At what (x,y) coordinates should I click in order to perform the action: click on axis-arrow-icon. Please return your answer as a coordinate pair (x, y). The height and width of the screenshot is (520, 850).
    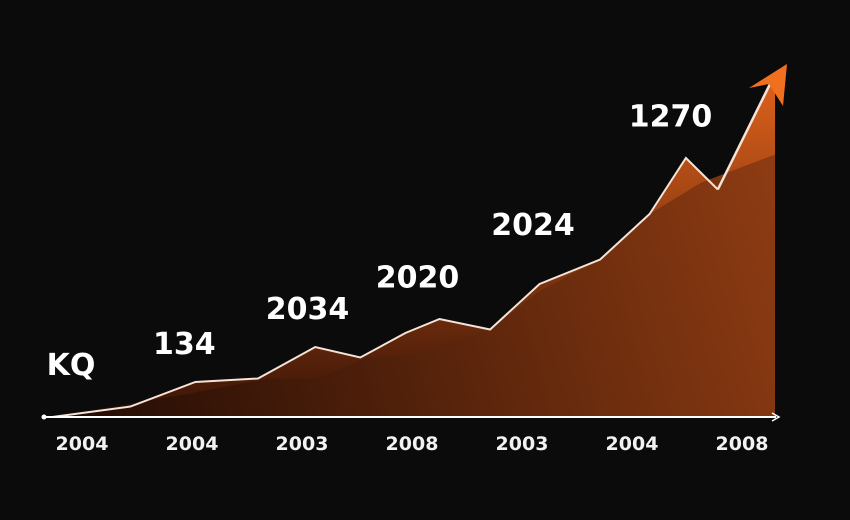
    Looking at the image, I should click on (776, 417).